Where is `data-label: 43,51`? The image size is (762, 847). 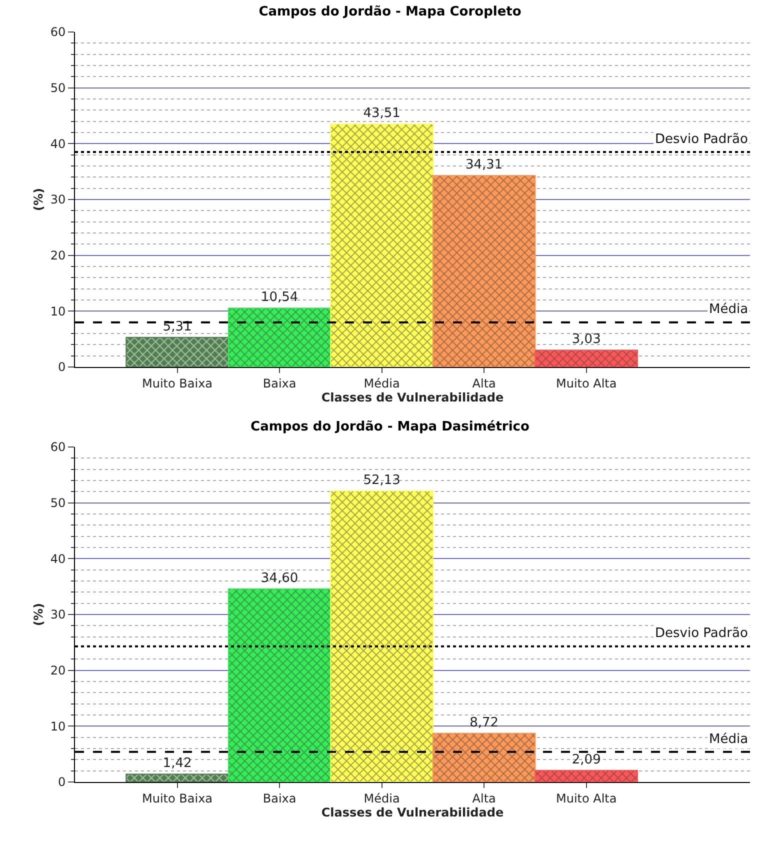 data-label: 43,51 is located at coordinates (381, 114).